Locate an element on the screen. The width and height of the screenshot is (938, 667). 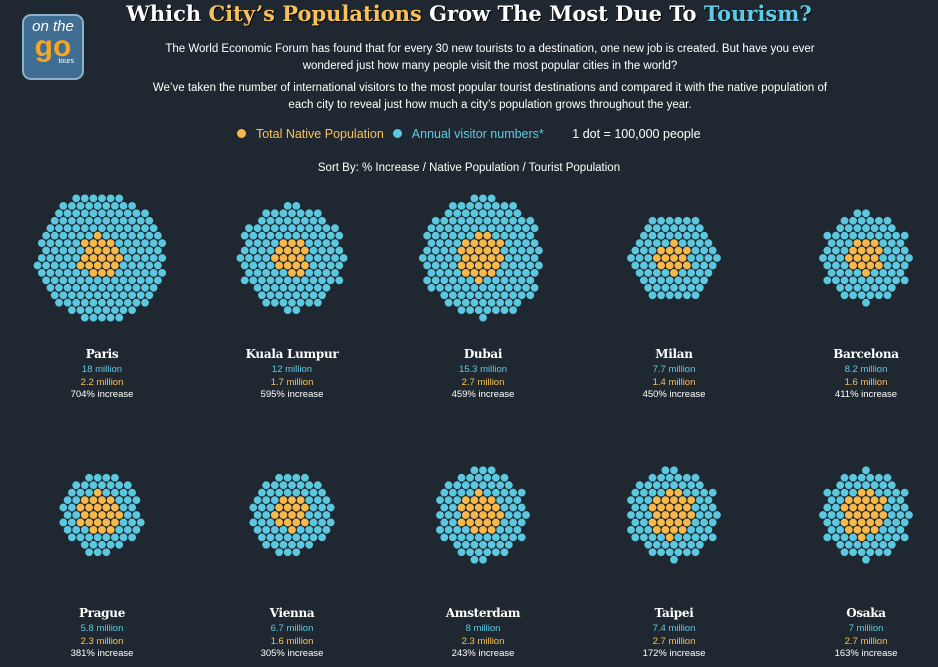
sort-option-native: Native Population is located at coordinates (474, 168).